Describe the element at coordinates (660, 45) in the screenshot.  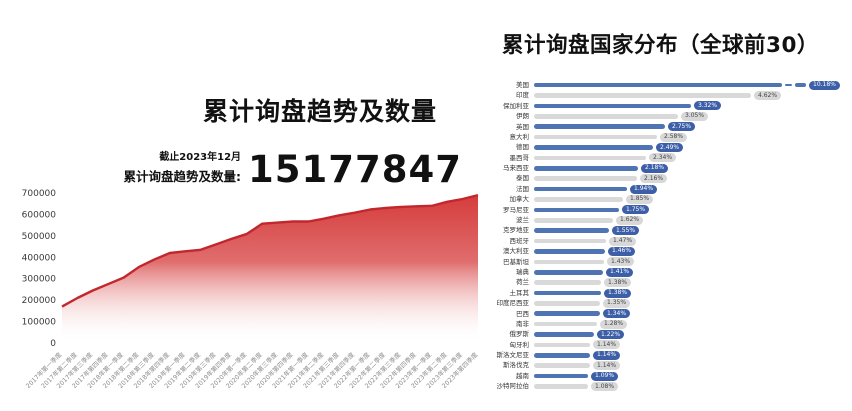
I see `country-chart-title: 累计询盘国家分布（全球前30）` at that location.